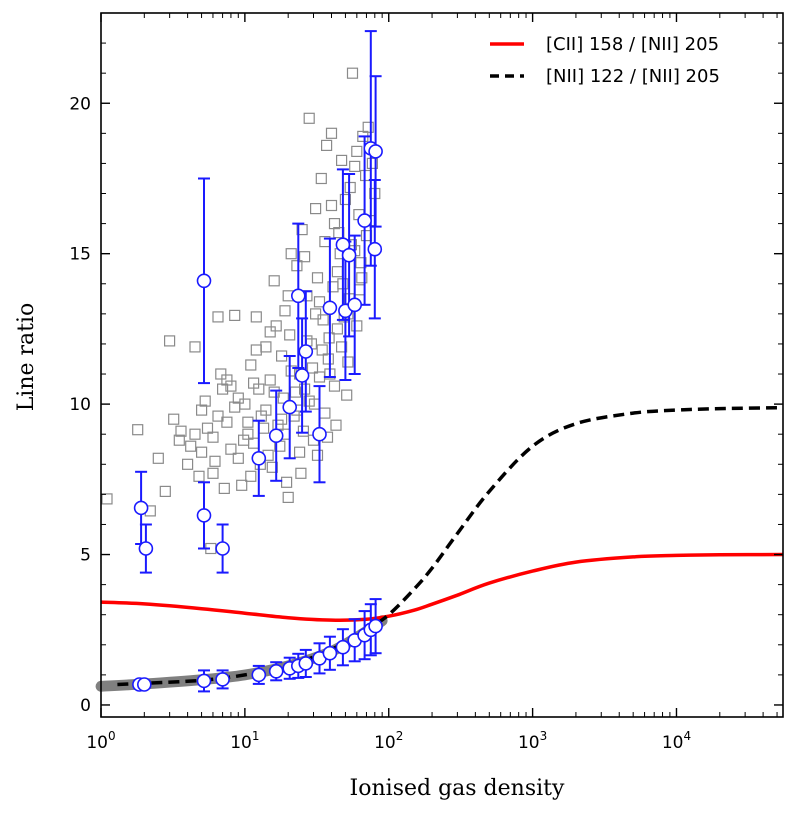 Image resolution: width=797 pixels, height=818 pixels. I want to click on legend-label-cii: [CII] 158 / [NII] 205, so click(632, 44).